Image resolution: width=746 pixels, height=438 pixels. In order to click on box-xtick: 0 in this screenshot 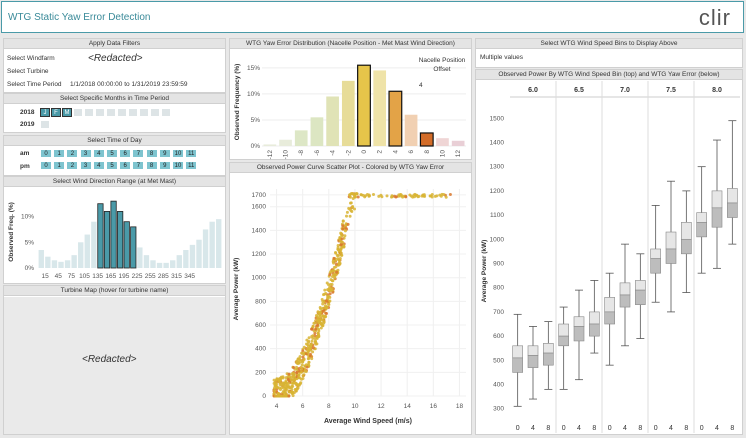, I will do `click(610, 428)`.